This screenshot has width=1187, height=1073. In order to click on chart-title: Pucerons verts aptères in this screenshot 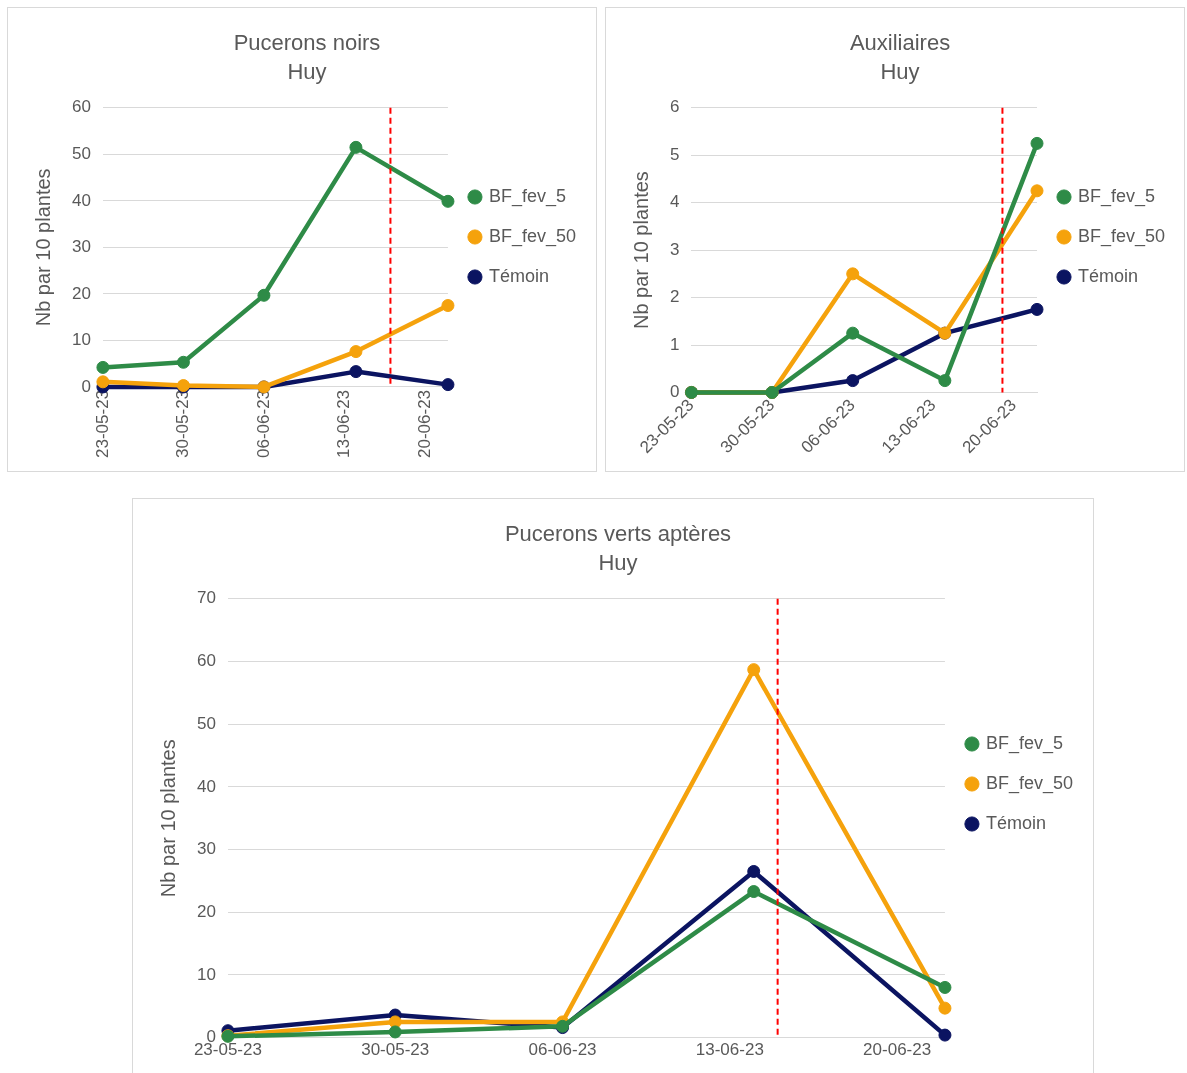, I will do `click(618, 534)`.